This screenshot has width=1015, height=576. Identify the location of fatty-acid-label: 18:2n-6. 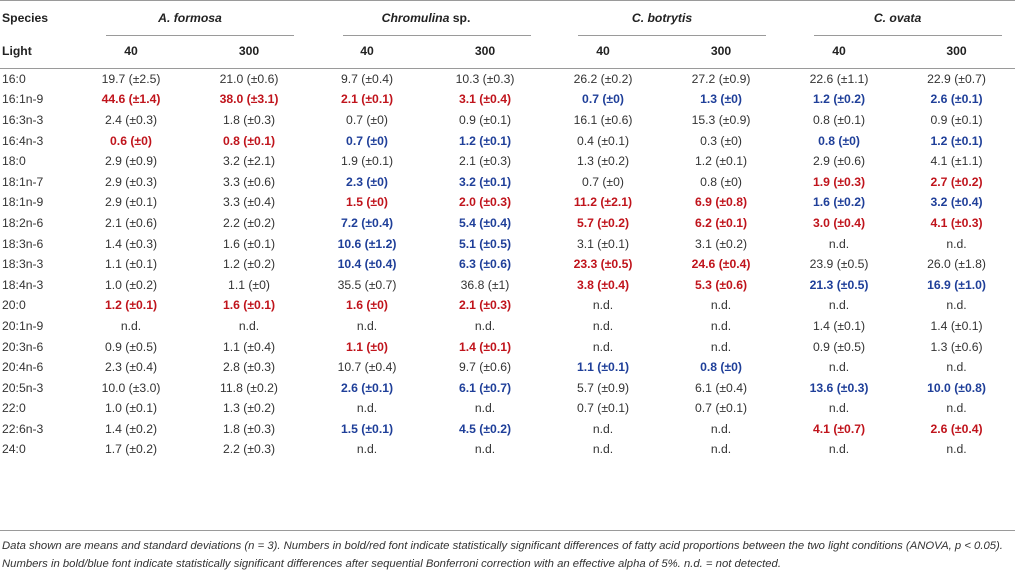
(23, 222).